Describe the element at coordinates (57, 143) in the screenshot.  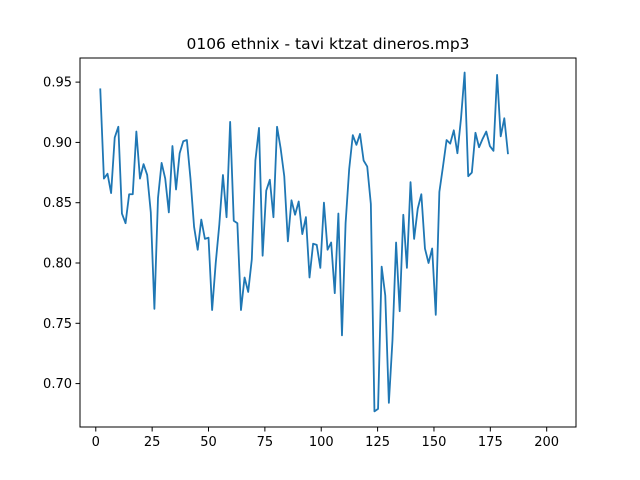
I see `y-tick-label: 0.90` at that location.